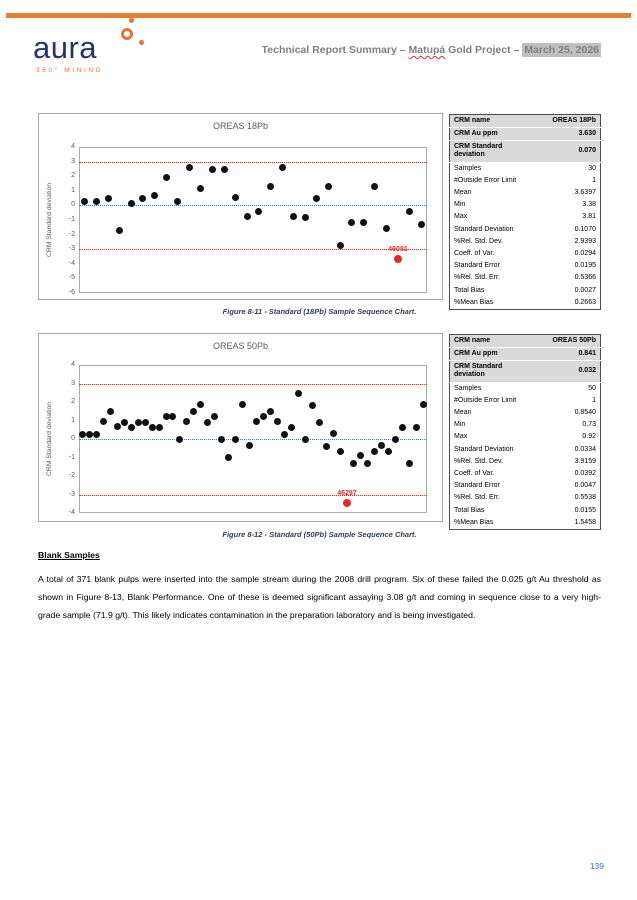 This screenshot has width=637, height=900. What do you see at coordinates (525, 205) in the screenshot?
I see `table-row: Min 3.38` at bounding box center [525, 205].